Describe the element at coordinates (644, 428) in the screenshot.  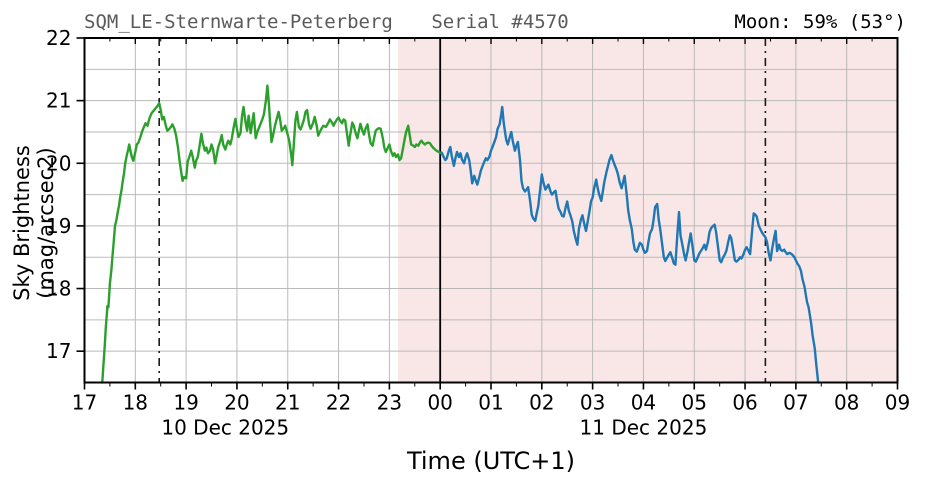
I see `date-label: 11 Dec 2025` at that location.